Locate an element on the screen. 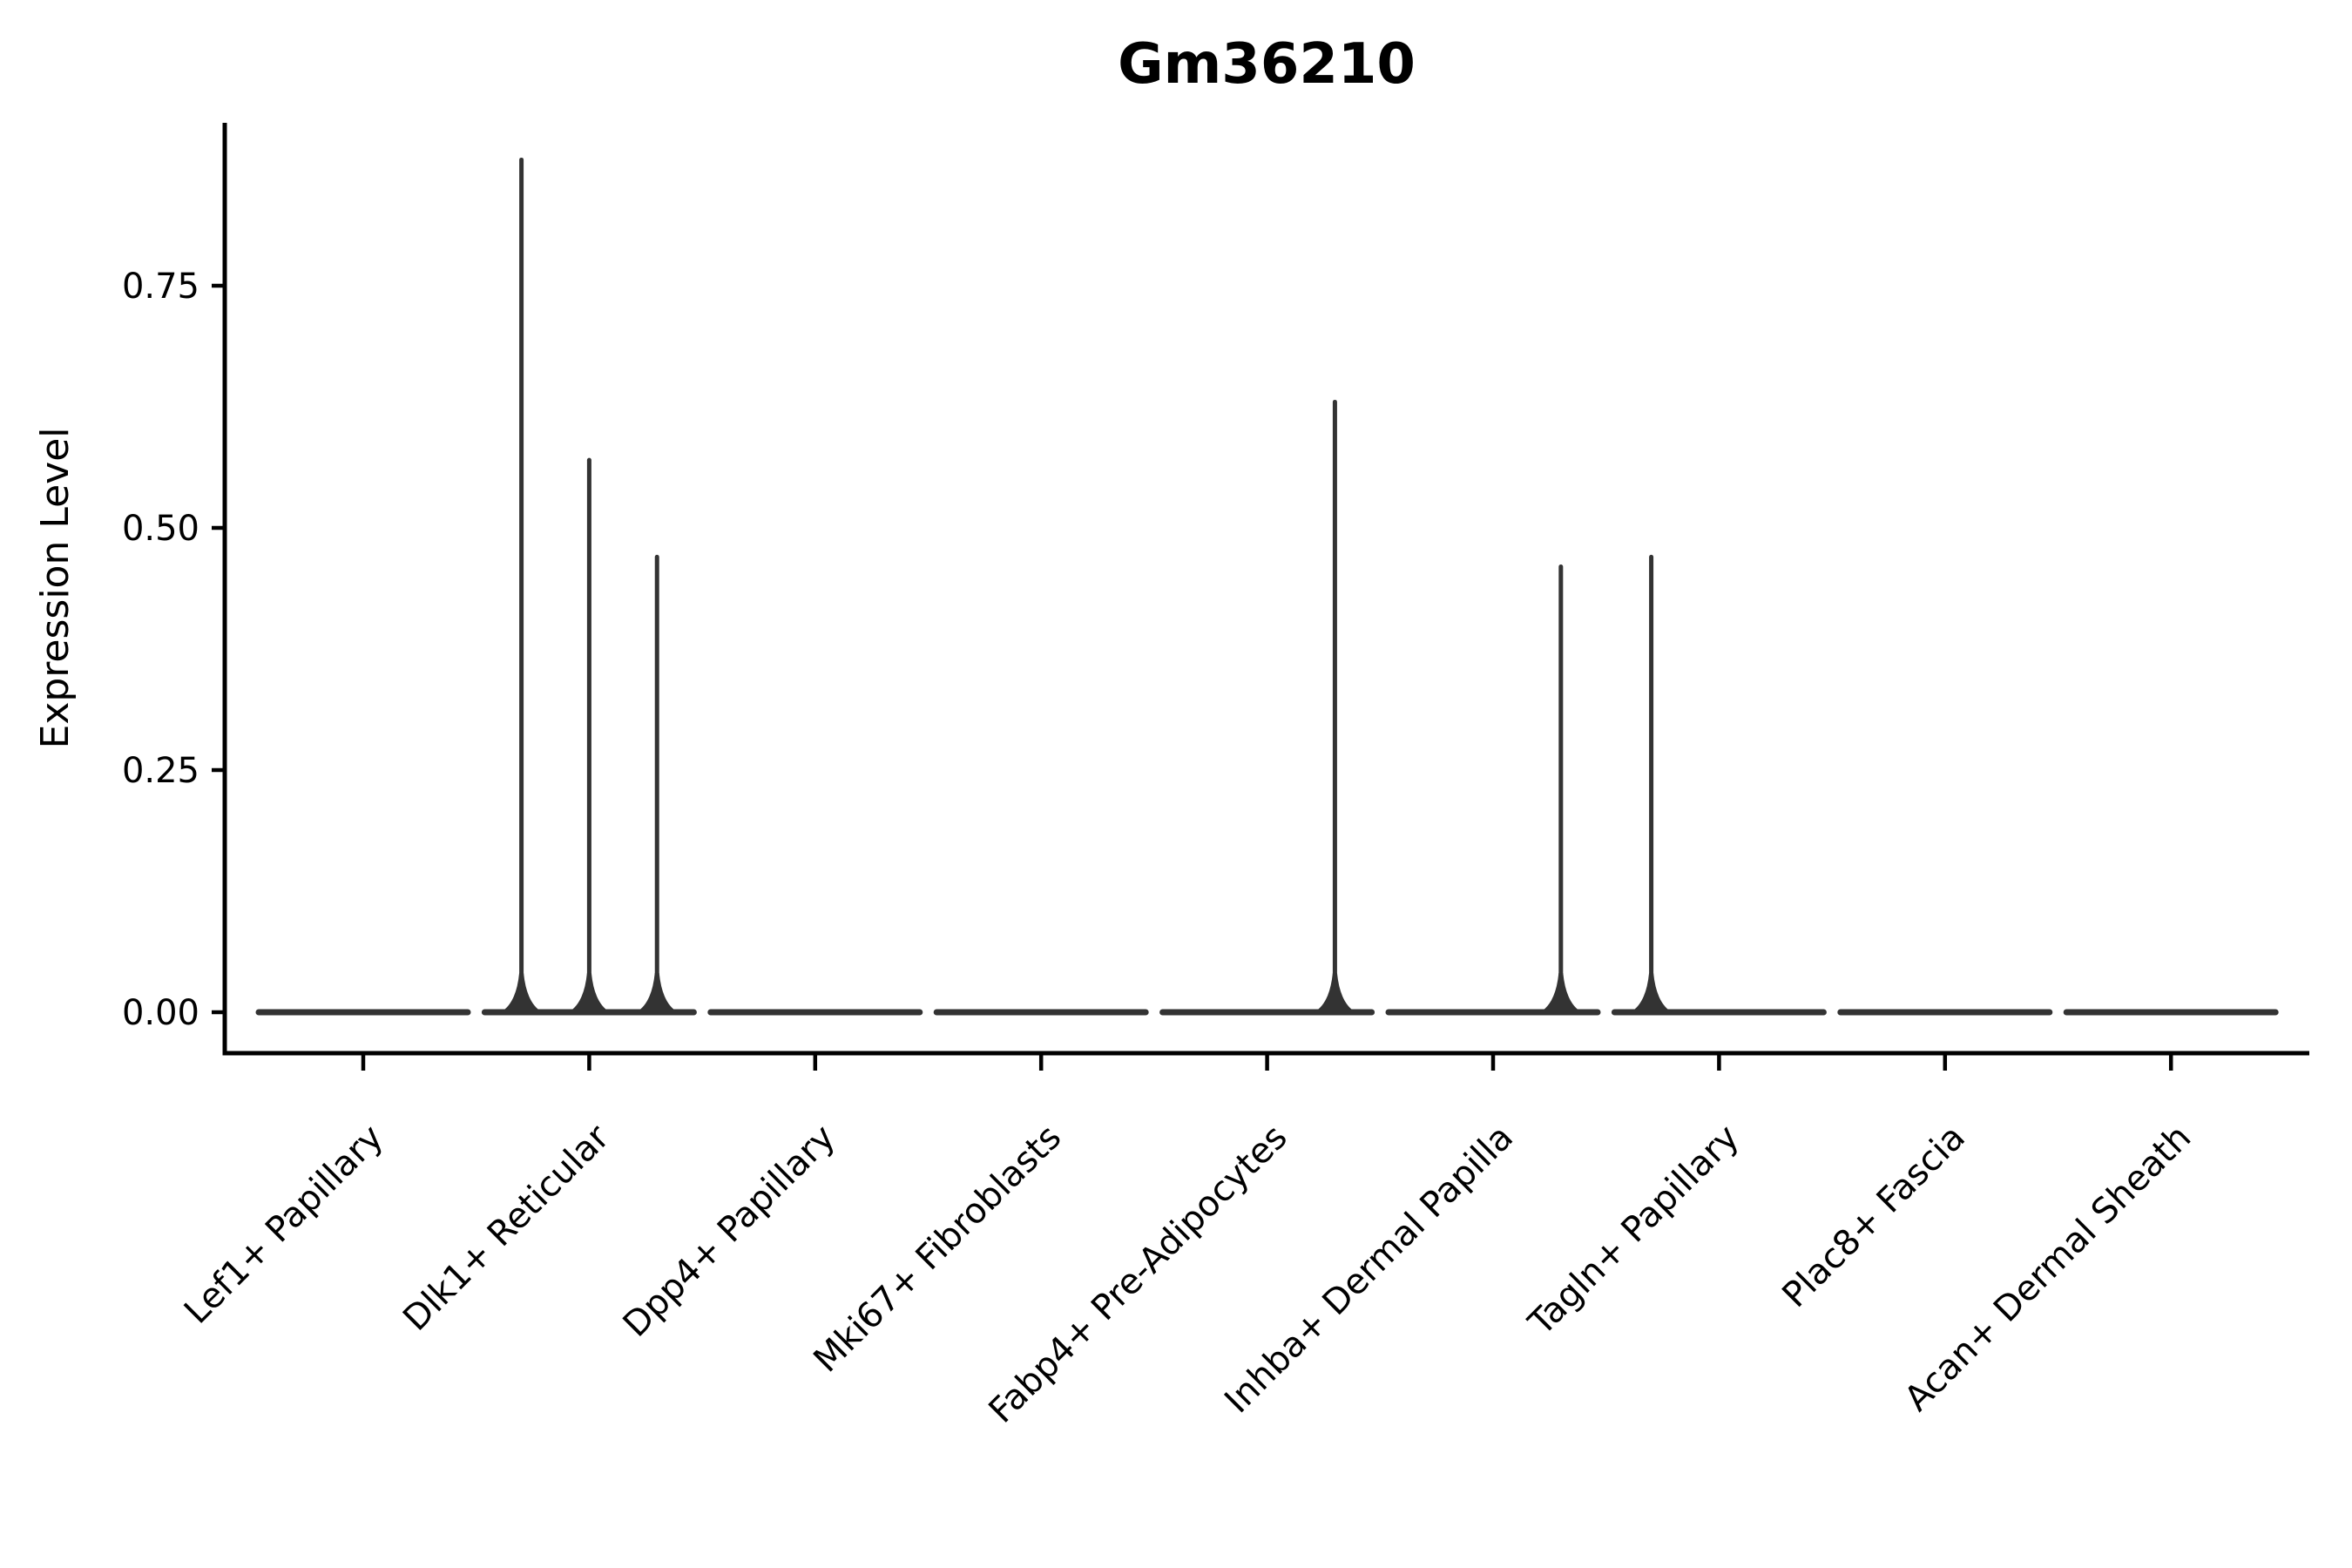 This screenshot has height=1568, width=2352. x-tick-label: Plac8+ Fascia is located at coordinates (1874, 1217).